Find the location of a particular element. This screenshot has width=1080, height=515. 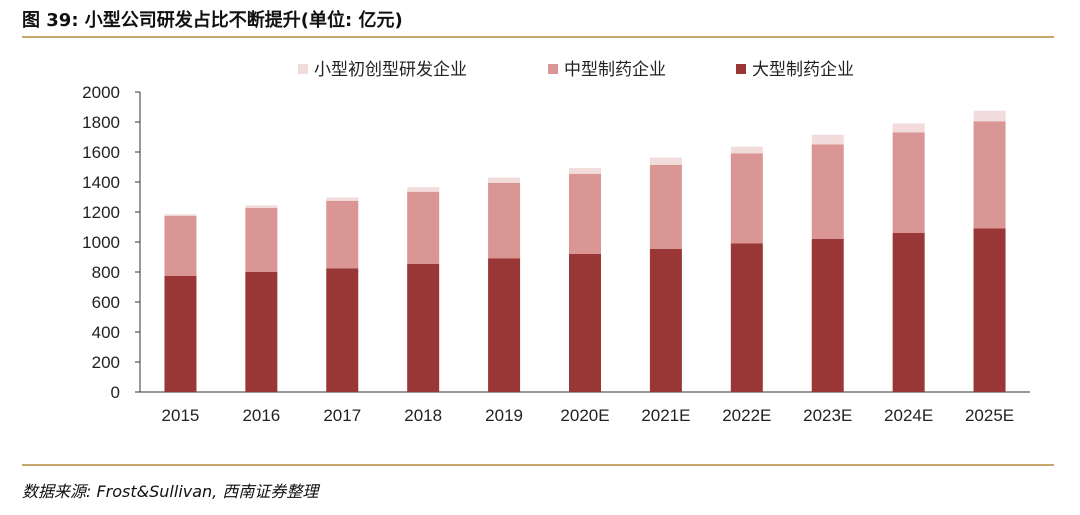

legend-label-2: 大型制药企业 is located at coordinates (803, 69).